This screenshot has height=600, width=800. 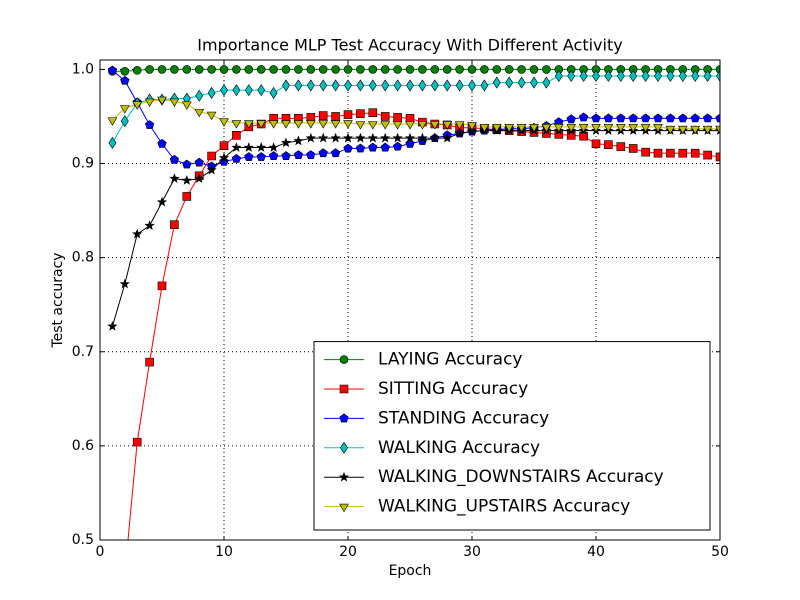 I want to click on y-axis-label: Test accuracy, so click(x=58, y=300).